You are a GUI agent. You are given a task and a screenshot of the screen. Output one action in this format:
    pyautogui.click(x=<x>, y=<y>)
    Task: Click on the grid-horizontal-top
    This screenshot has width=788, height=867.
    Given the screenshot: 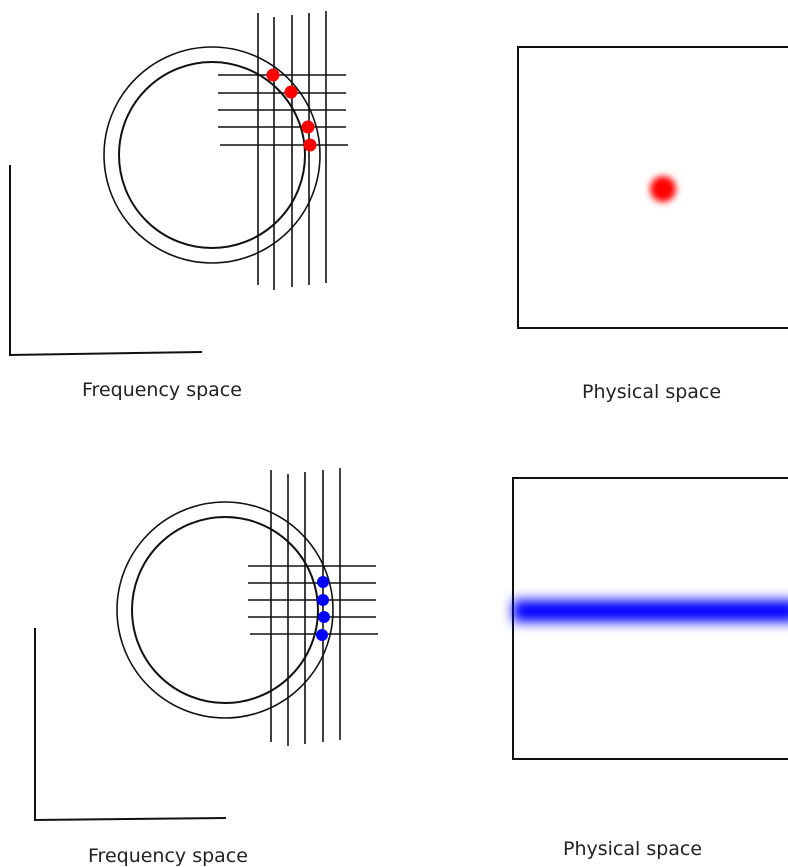 What is the action you would take?
    pyautogui.click(x=283, y=110)
    